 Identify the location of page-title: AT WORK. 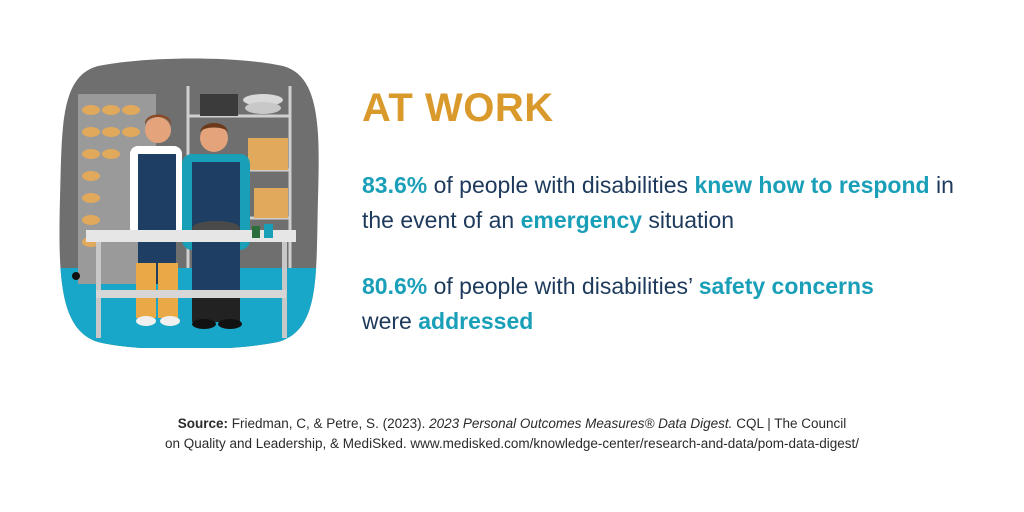
(458, 108).